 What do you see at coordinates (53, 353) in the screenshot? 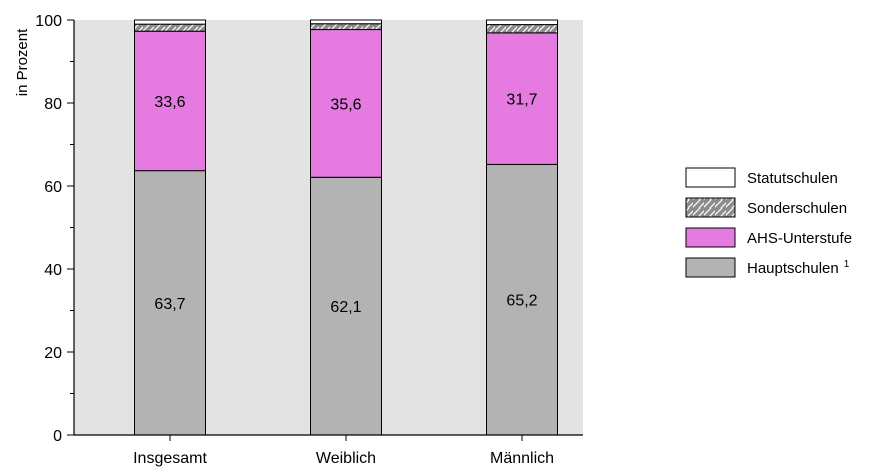
I see `y-tick-label-20: 20` at bounding box center [53, 353].